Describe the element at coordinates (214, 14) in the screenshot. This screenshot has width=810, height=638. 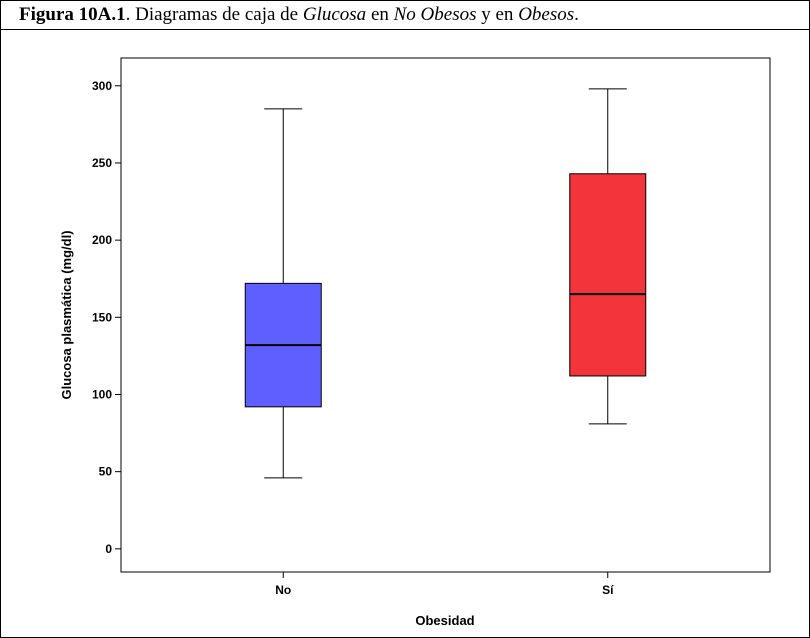
I see `caption-text: . Diagramas de caja de` at that location.